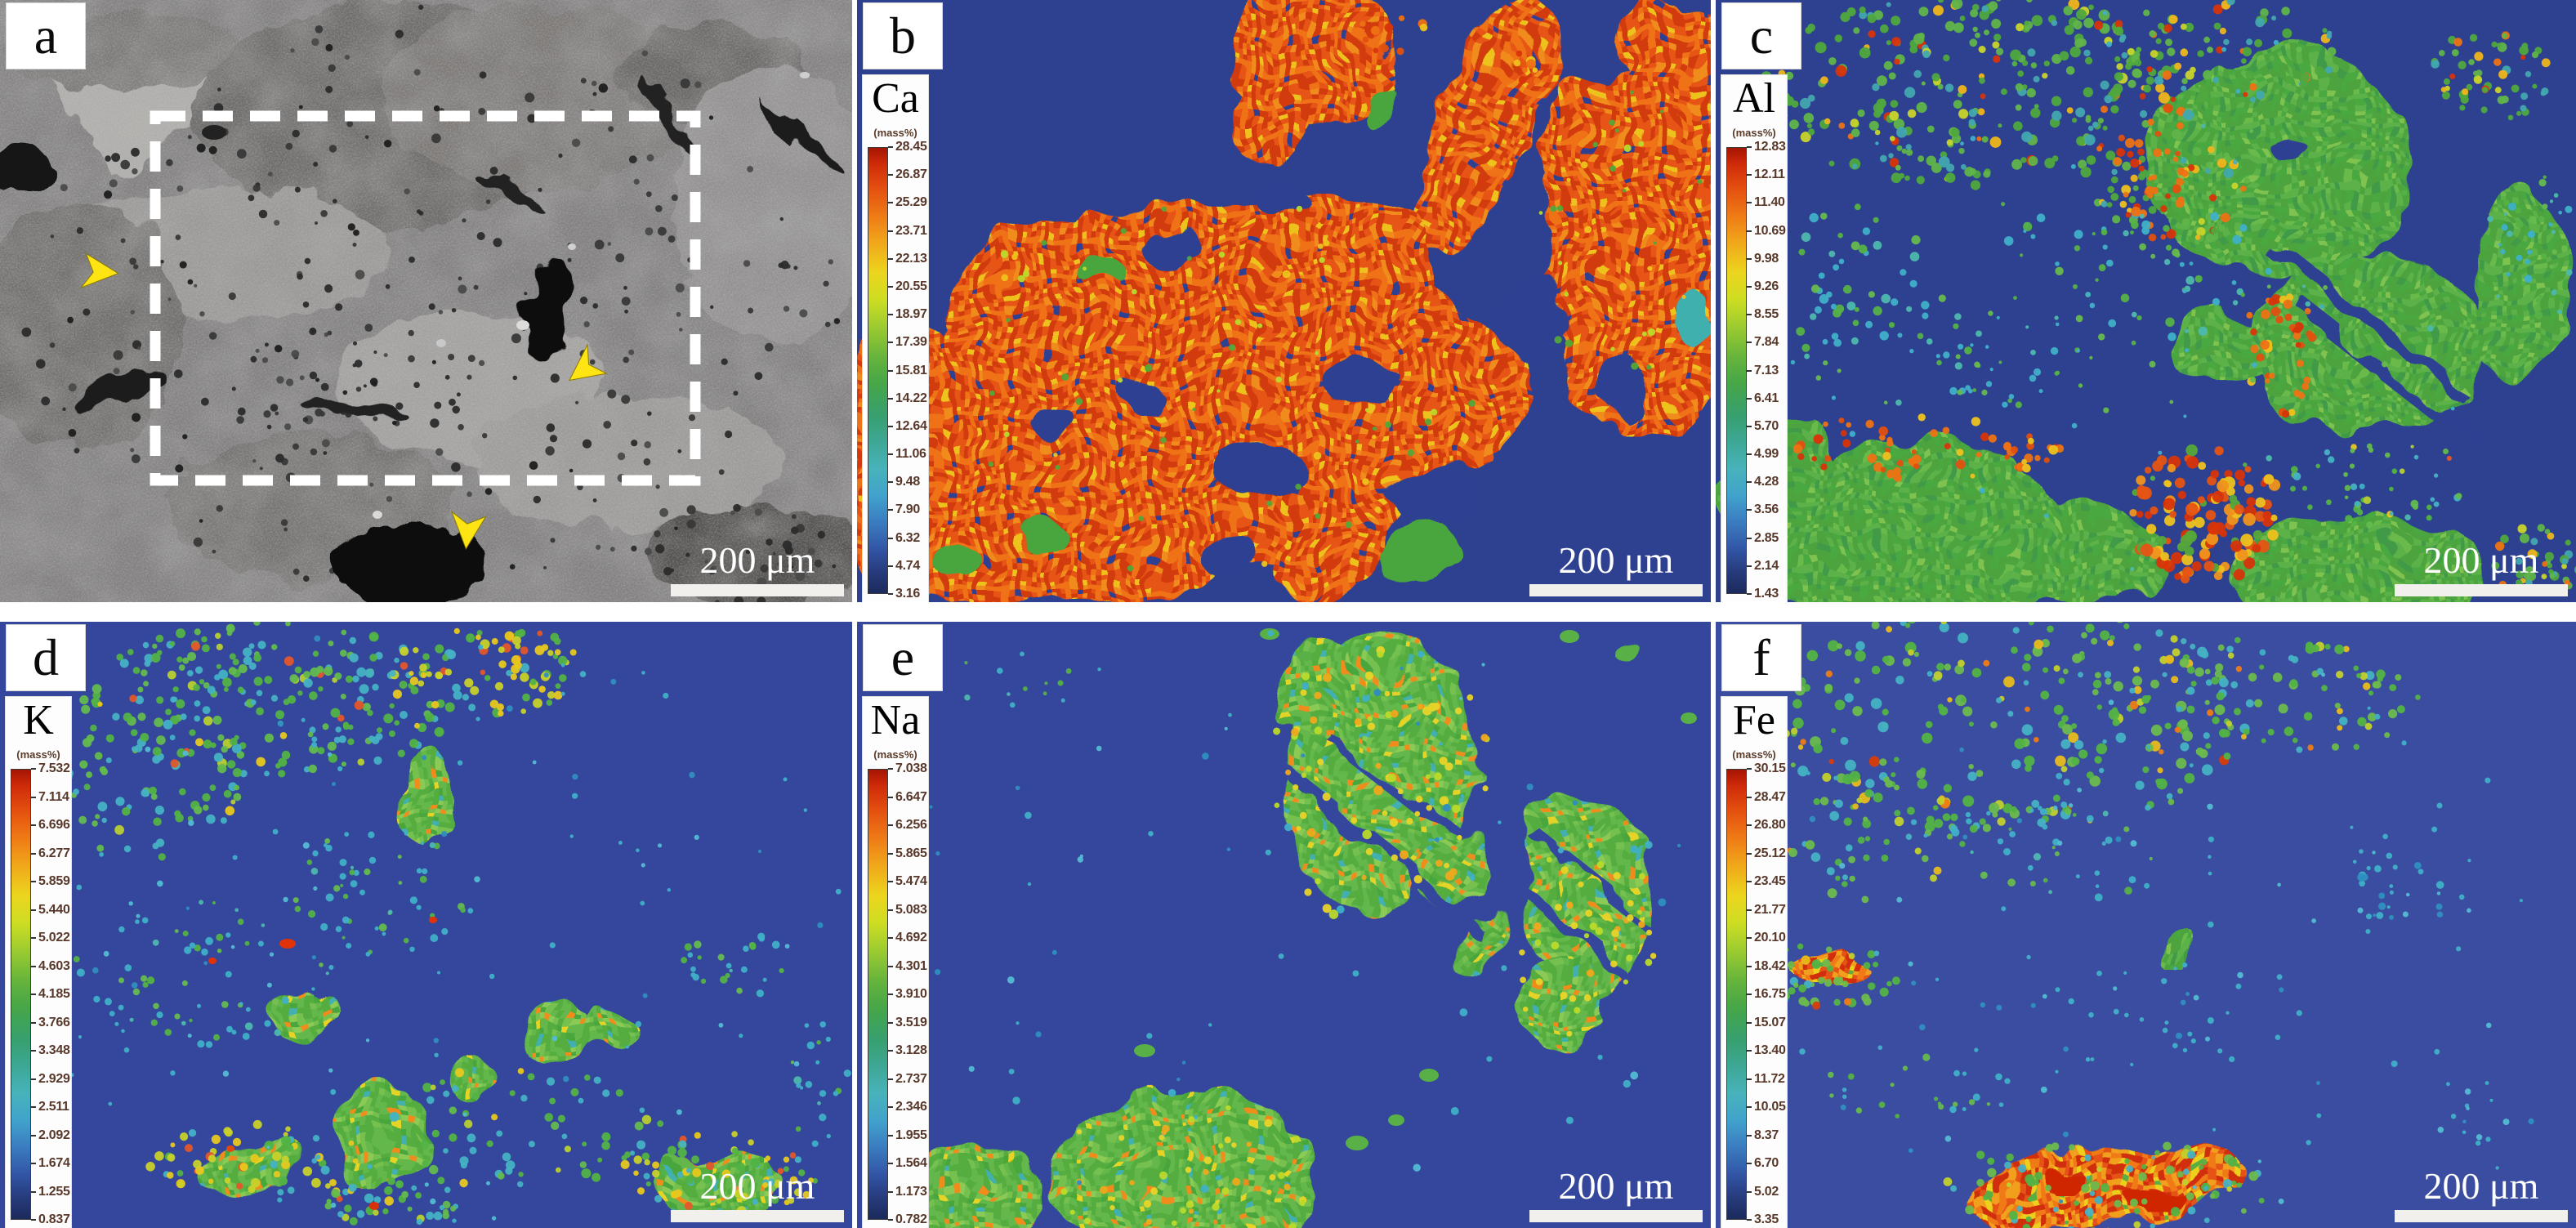 The width and height of the screenshot is (2576, 1228). What do you see at coordinates (908, 287) in the screenshot?
I see `colorbar-tick: 20.55` at bounding box center [908, 287].